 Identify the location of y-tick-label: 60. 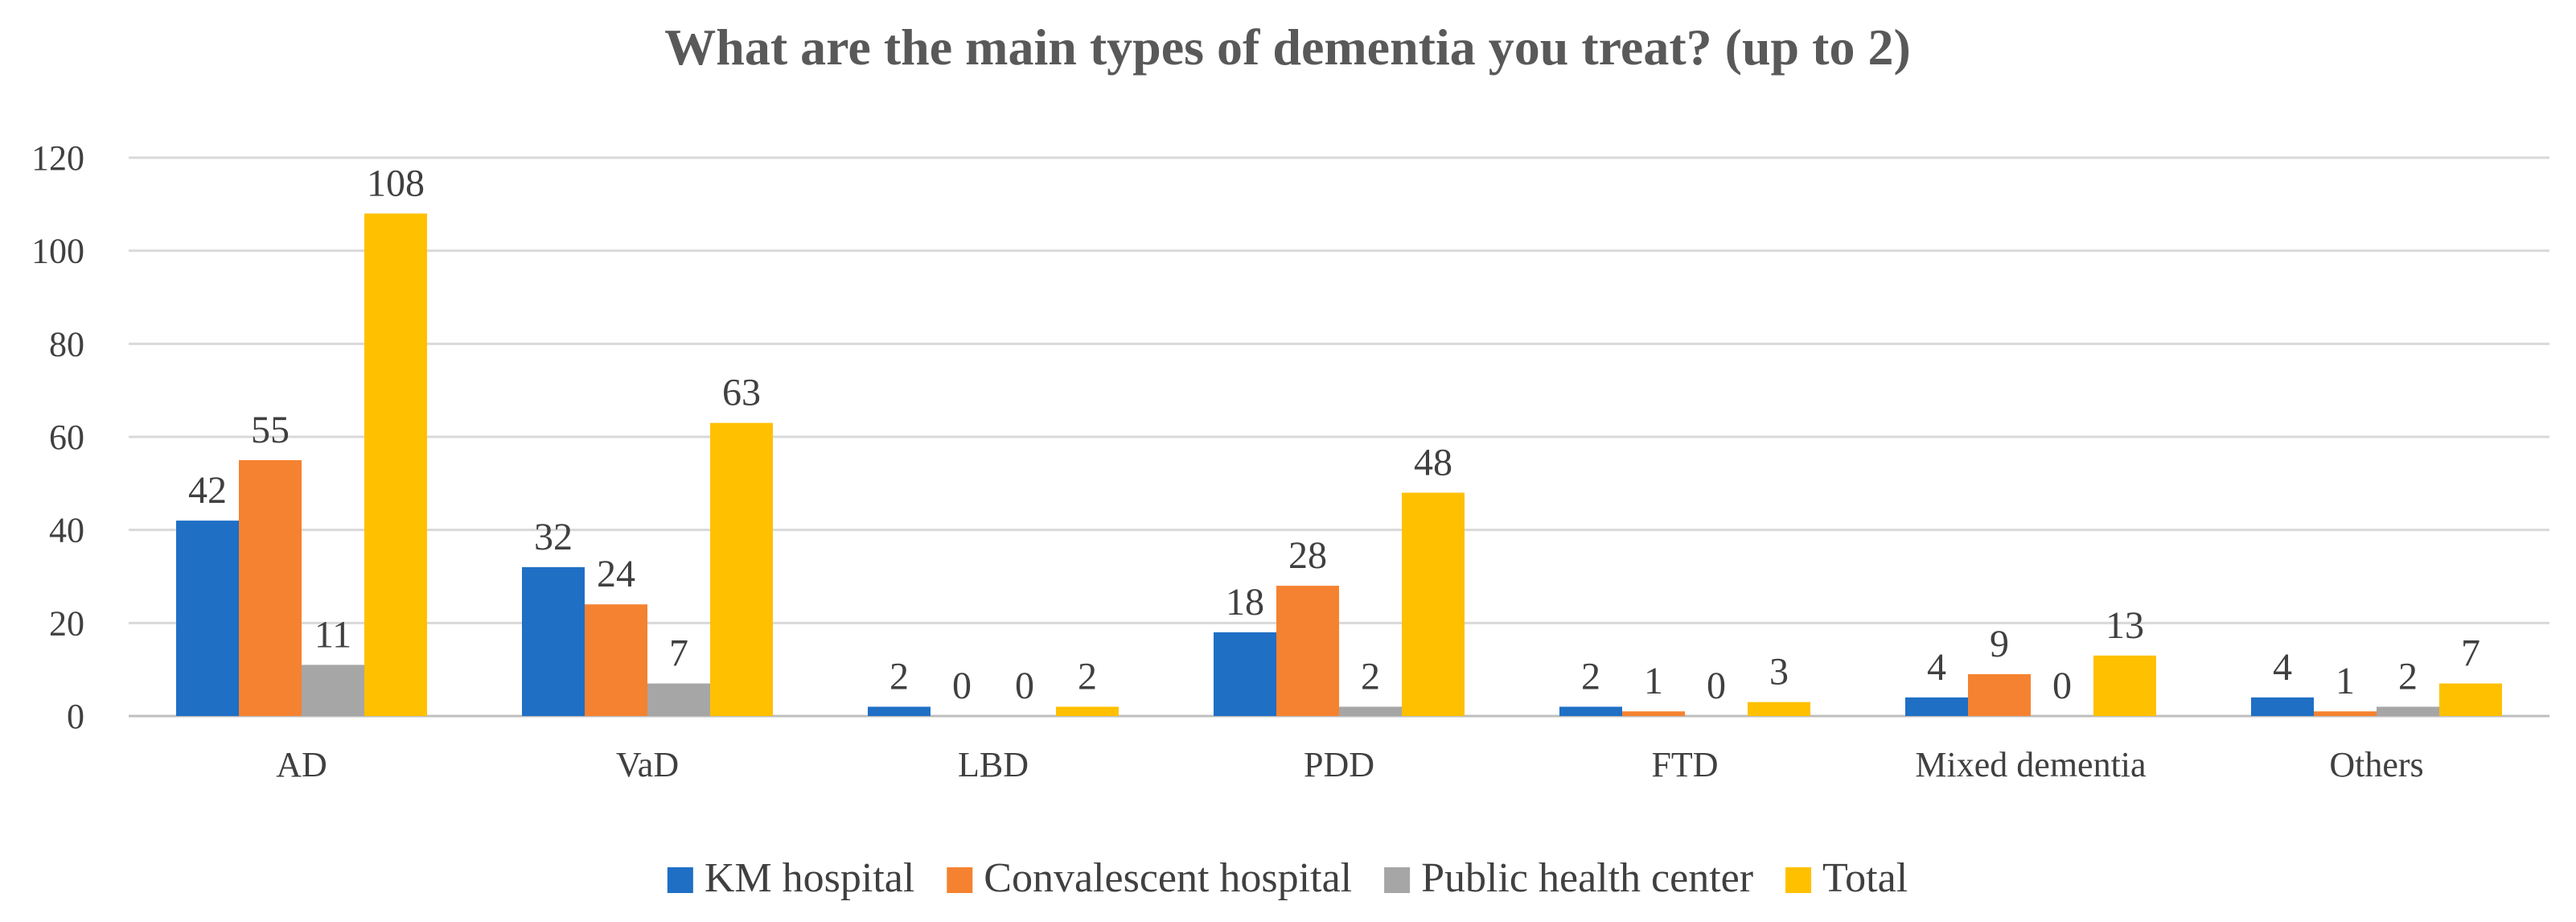
(66, 437).